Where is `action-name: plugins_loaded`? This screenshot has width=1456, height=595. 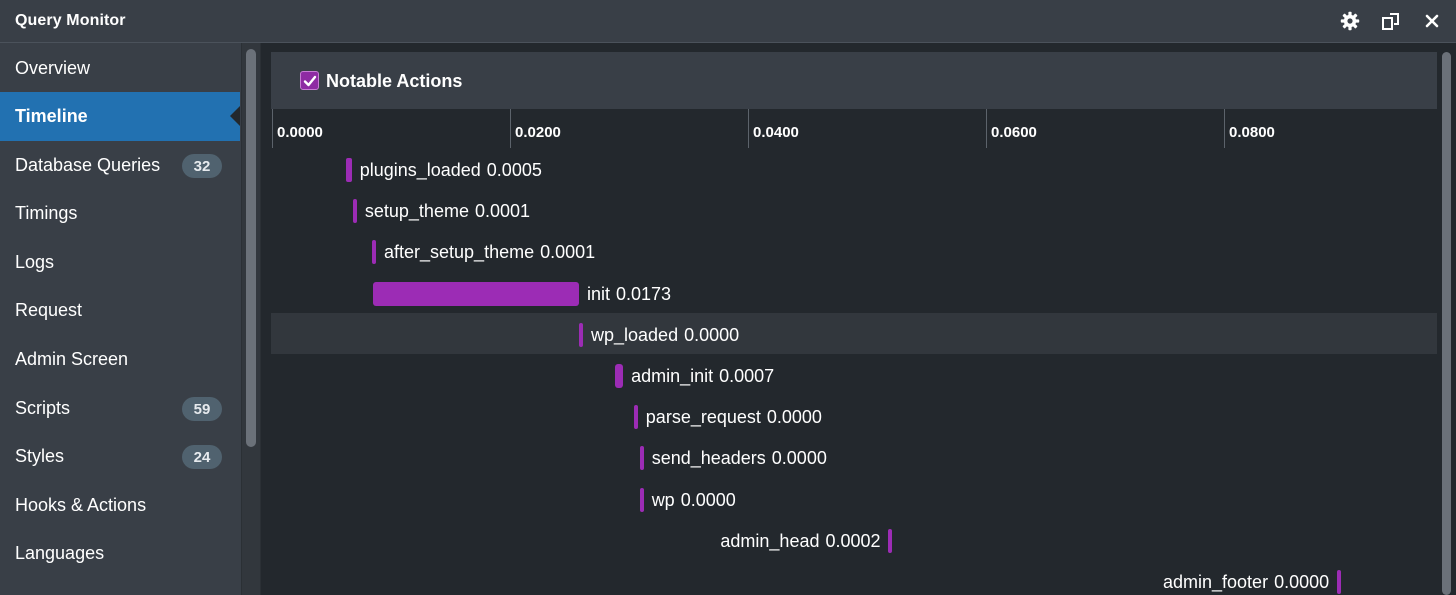
action-name: plugins_loaded is located at coordinates (420, 170).